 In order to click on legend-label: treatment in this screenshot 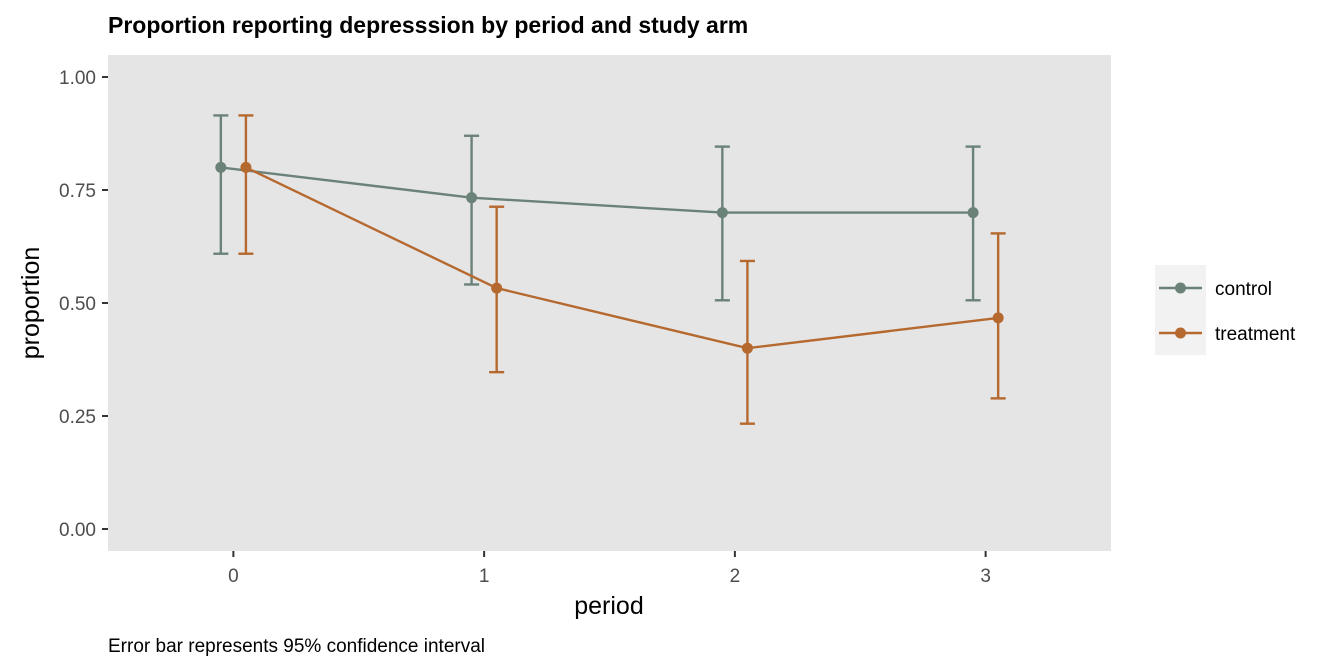, I will do `click(1255, 334)`.